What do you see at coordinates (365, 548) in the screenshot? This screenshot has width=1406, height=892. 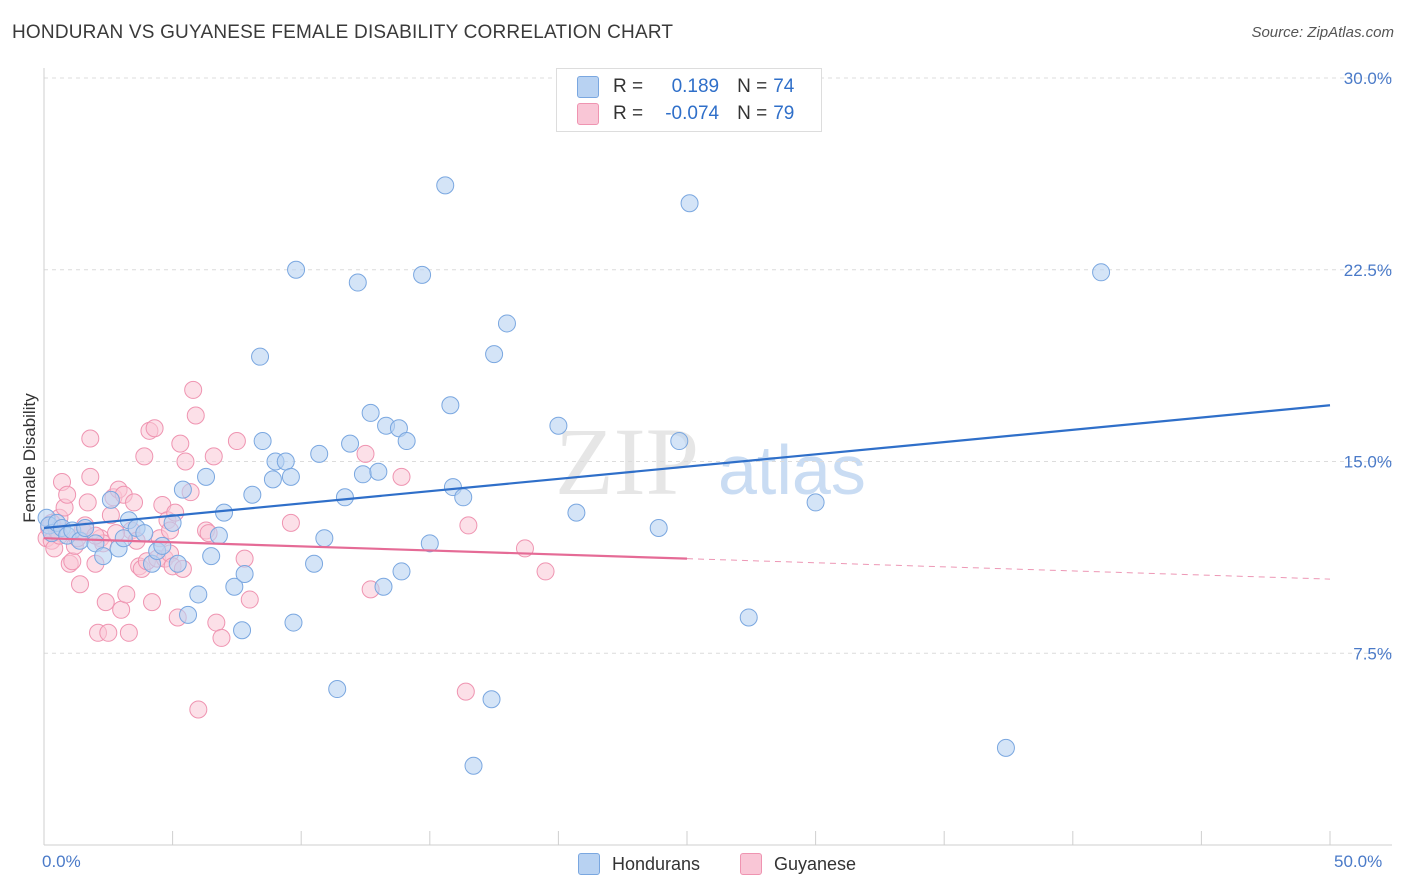 I see `guyanese-trend-line` at bounding box center [365, 548].